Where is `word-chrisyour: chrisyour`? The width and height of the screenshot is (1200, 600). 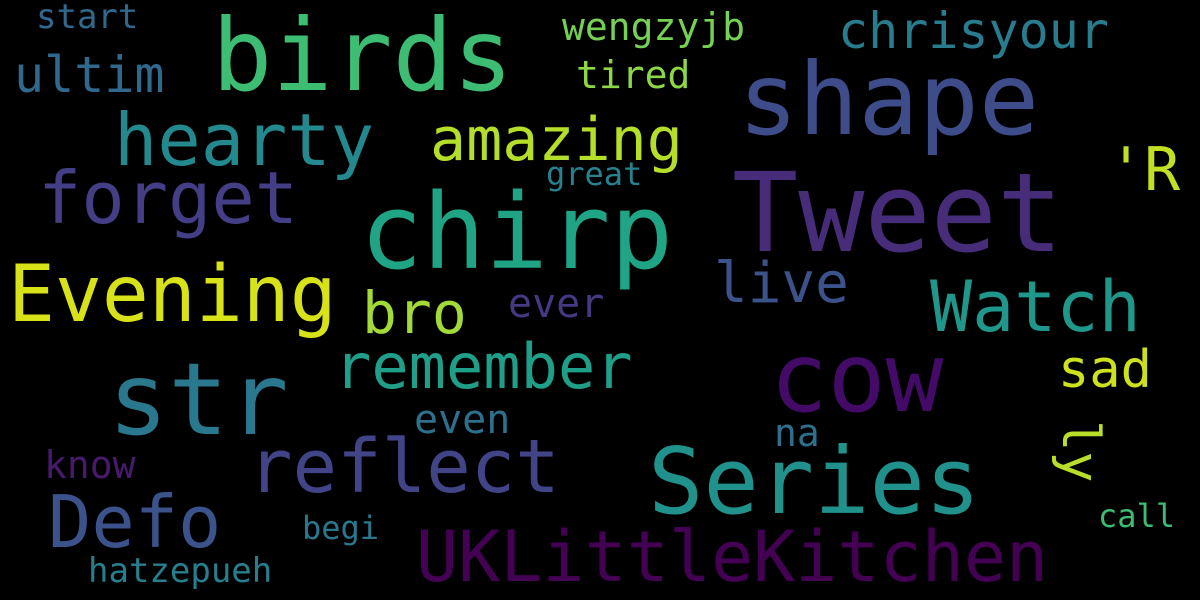
word-chrisyour: chrisyour is located at coordinates (973, 31).